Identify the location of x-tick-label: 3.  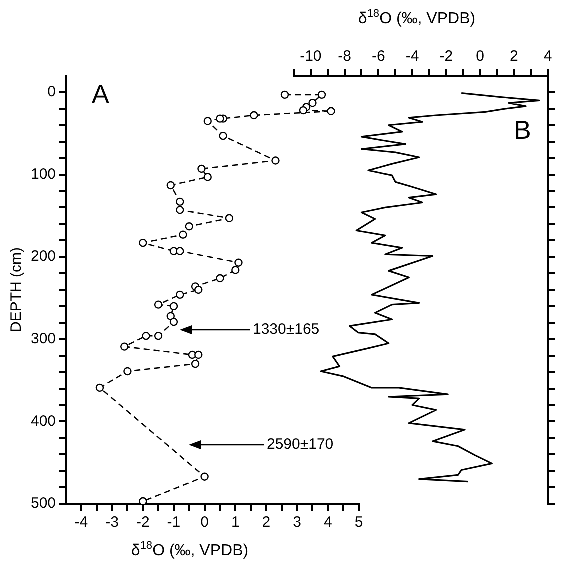
(297, 523).